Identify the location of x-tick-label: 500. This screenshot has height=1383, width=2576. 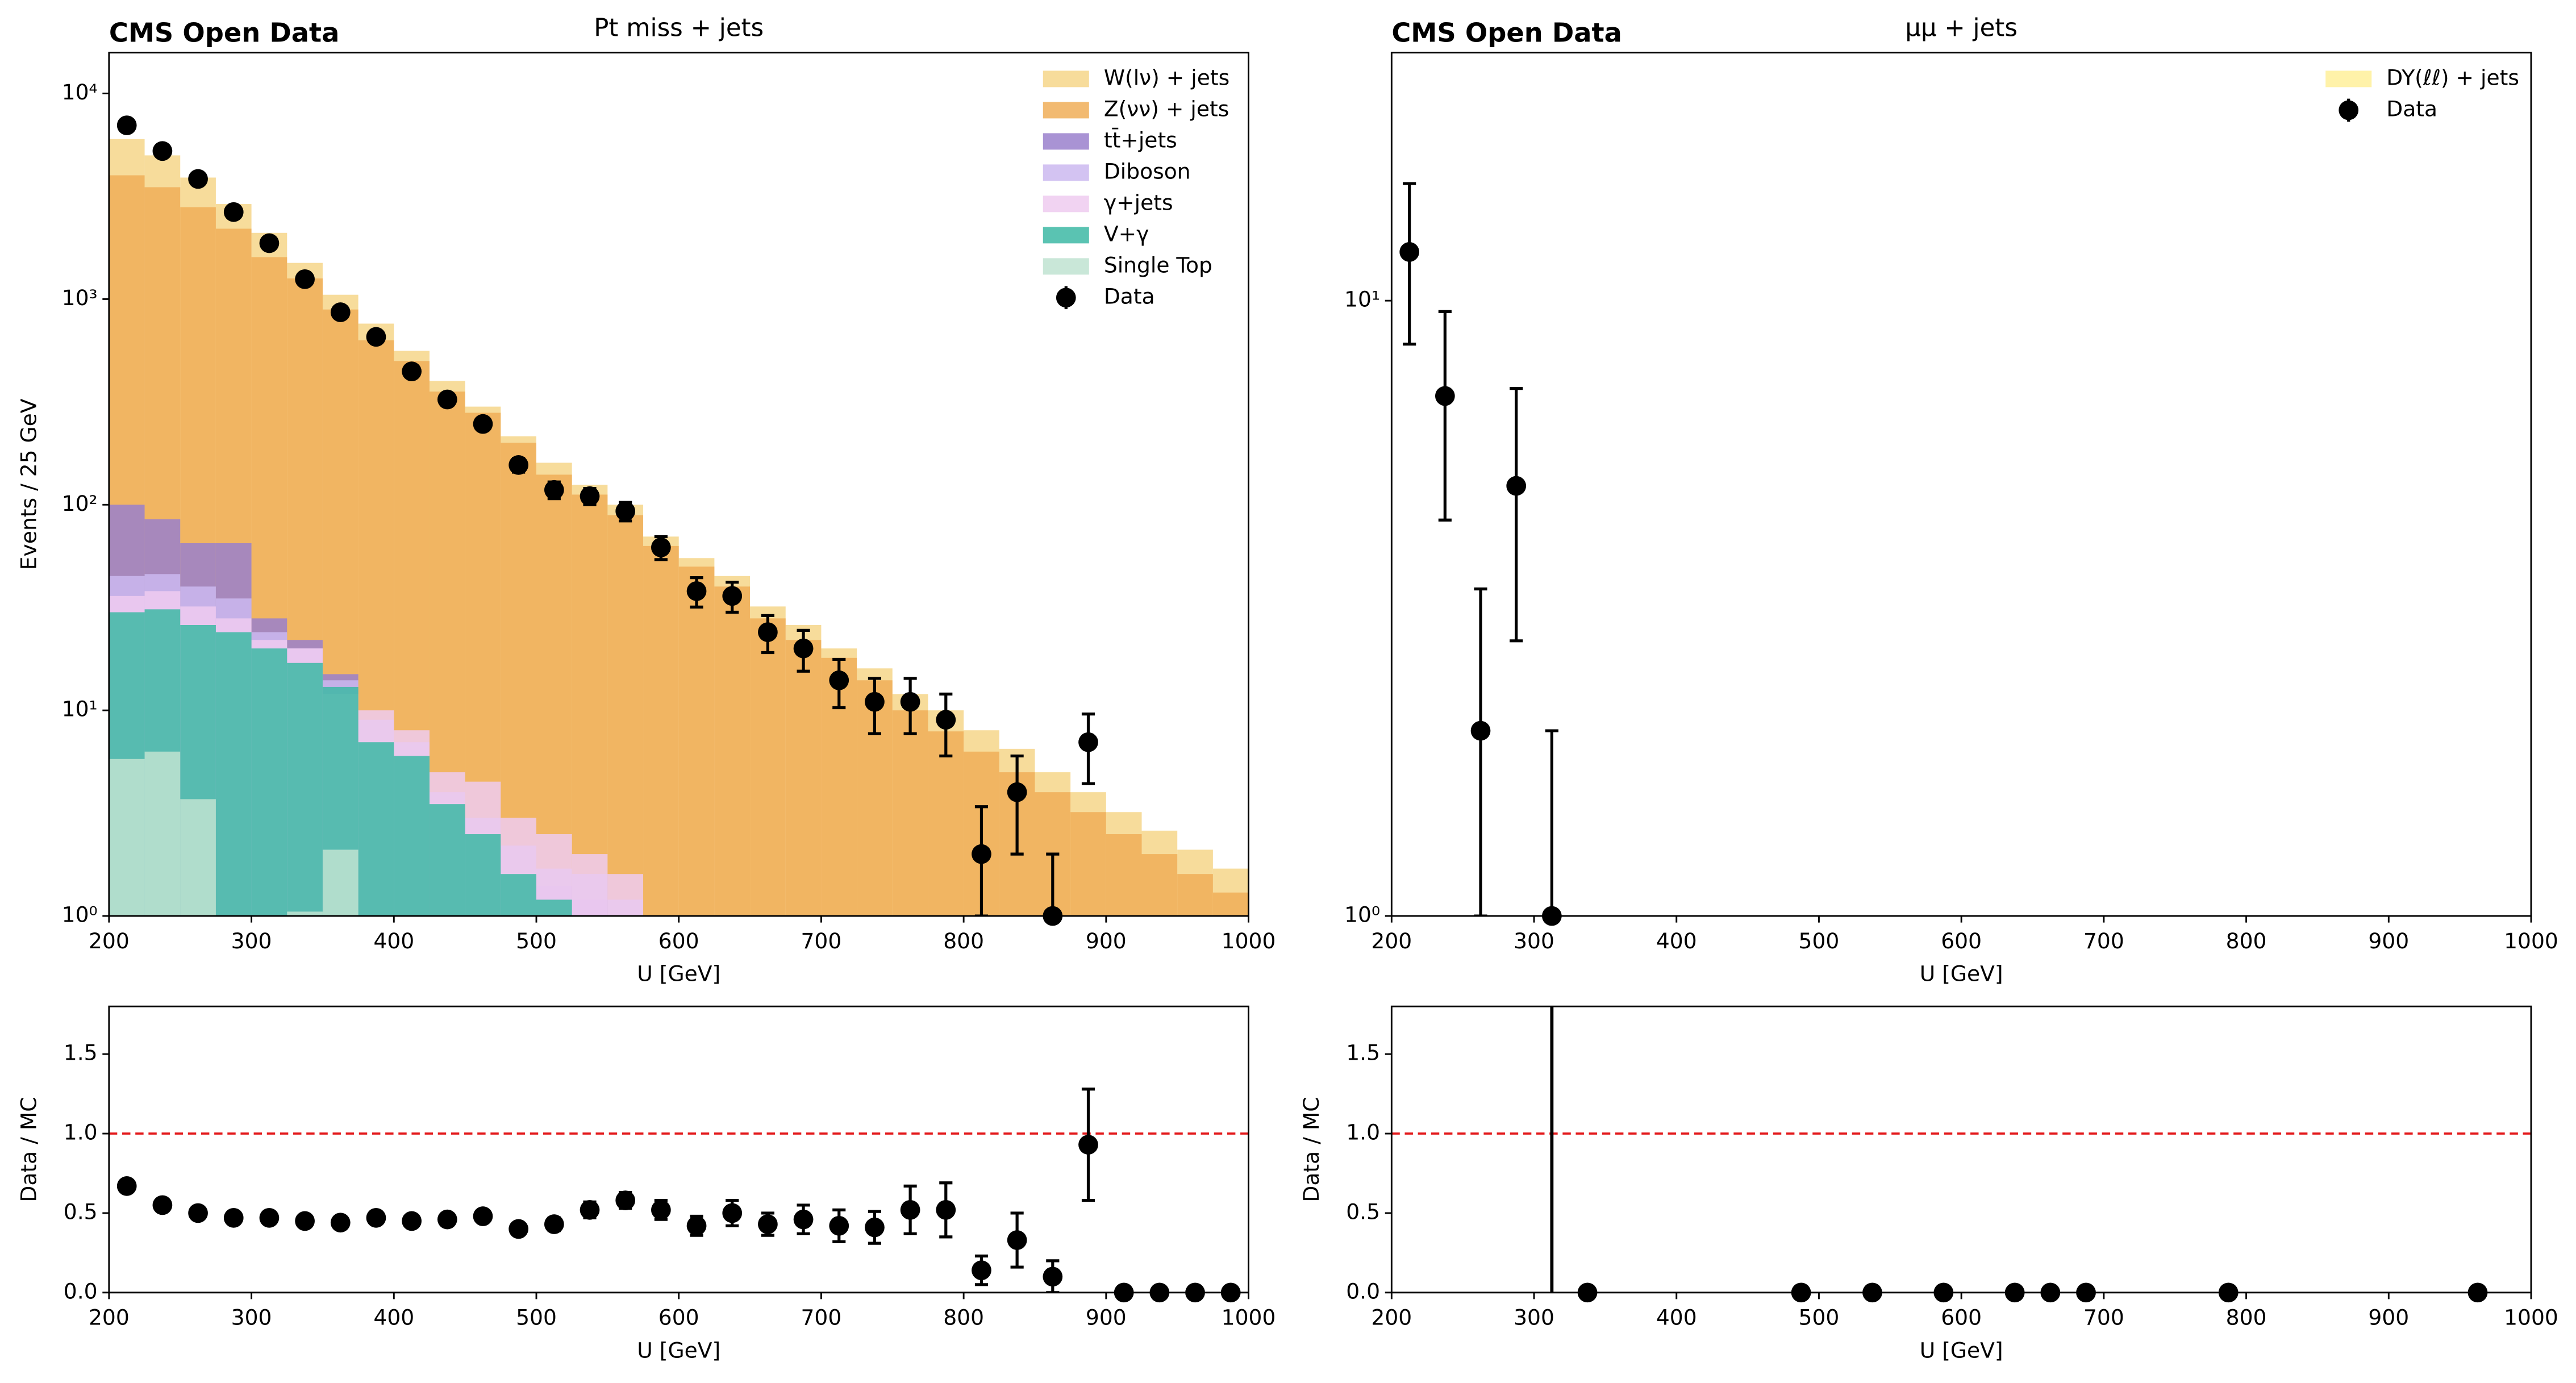
(1820, 940).